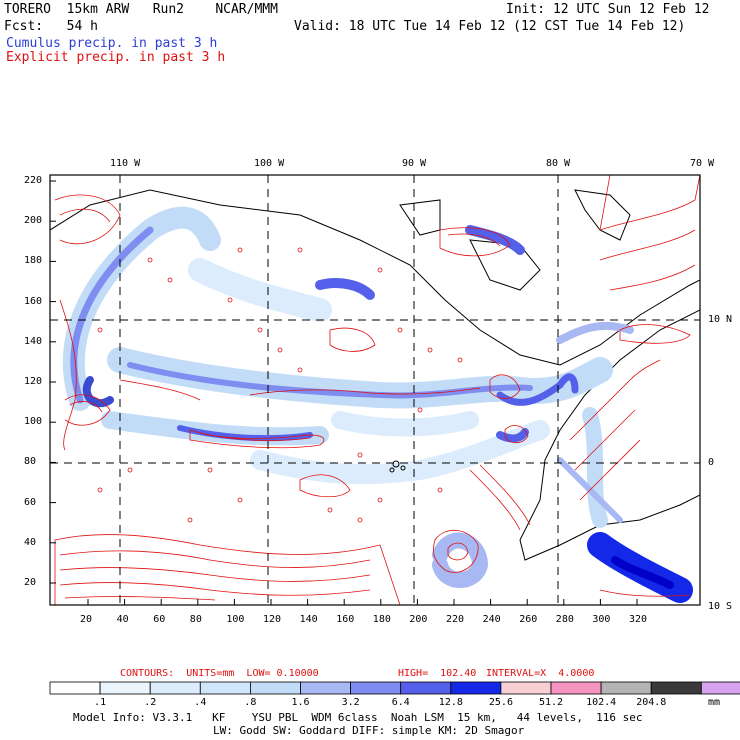 This screenshot has width=740, height=740. What do you see at coordinates (702, 163) in the screenshot?
I see `lon-label: 70 W` at bounding box center [702, 163].